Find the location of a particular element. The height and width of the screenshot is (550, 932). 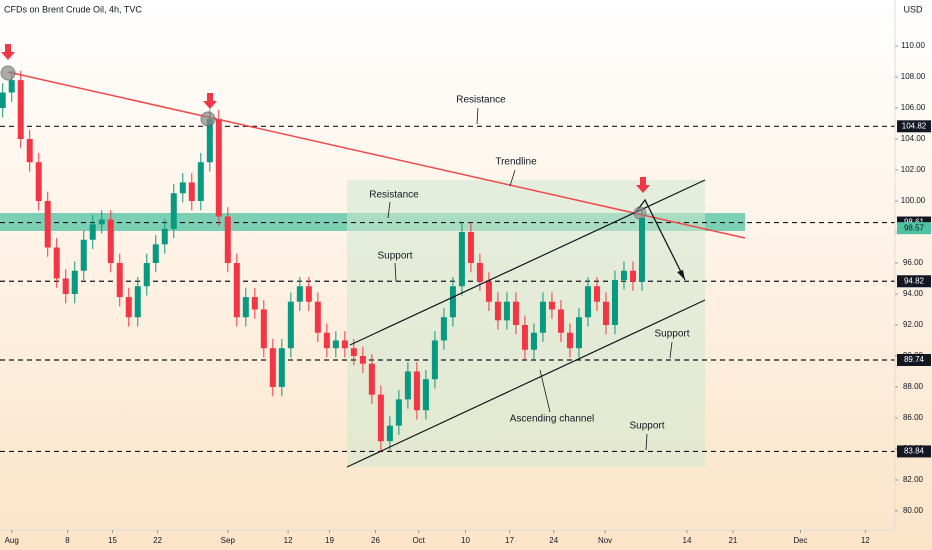

y-tick-label: 94.00 is located at coordinates (913, 293).